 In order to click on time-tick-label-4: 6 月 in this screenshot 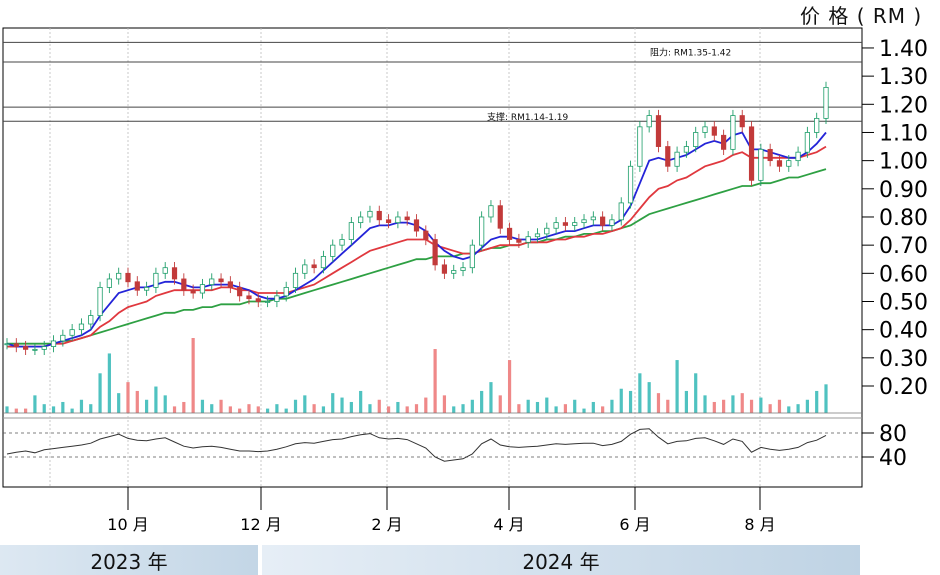, I will do `click(634, 524)`.